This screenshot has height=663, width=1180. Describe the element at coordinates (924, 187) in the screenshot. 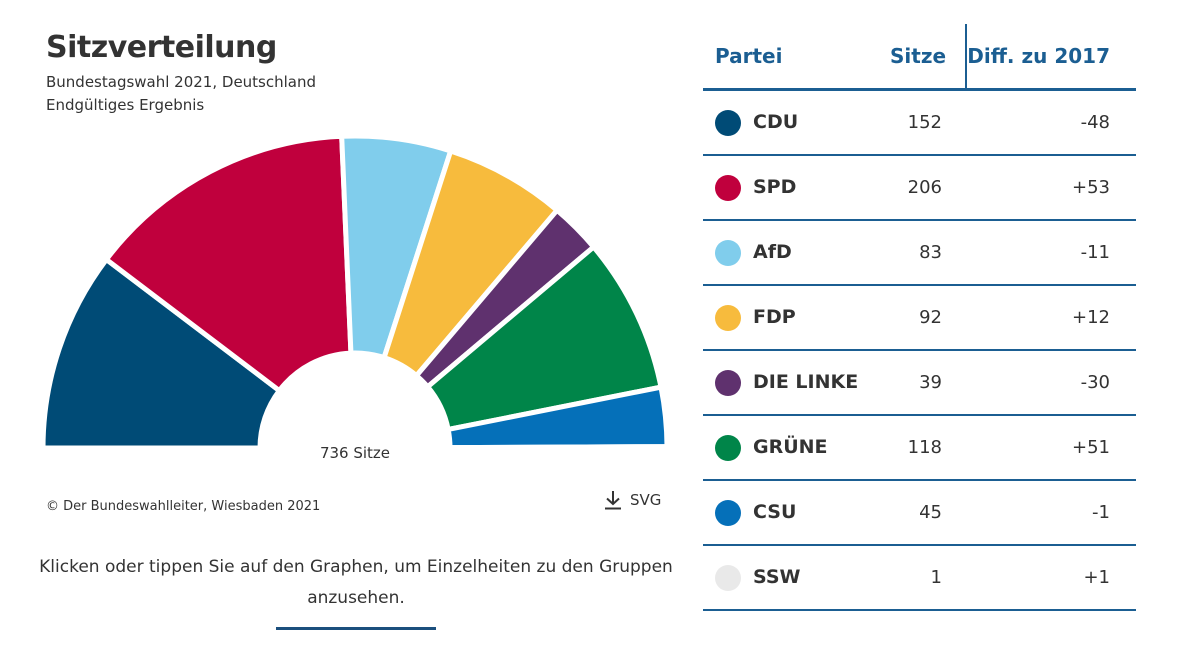

I see `party-seats: 206` at that location.